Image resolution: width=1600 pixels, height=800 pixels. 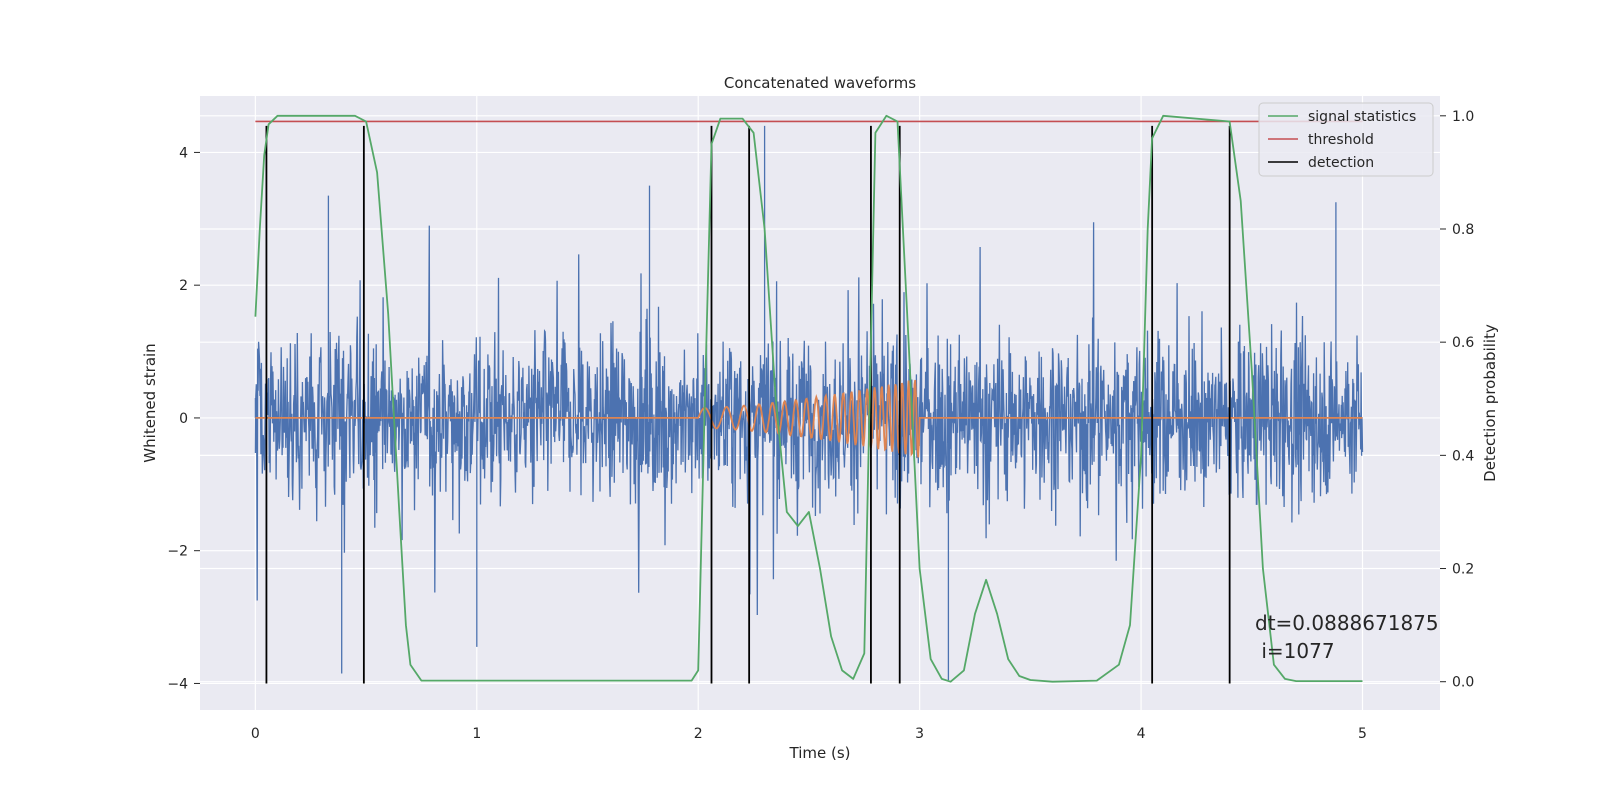 I want to click on x-tick-label: 1, so click(x=476, y=734).